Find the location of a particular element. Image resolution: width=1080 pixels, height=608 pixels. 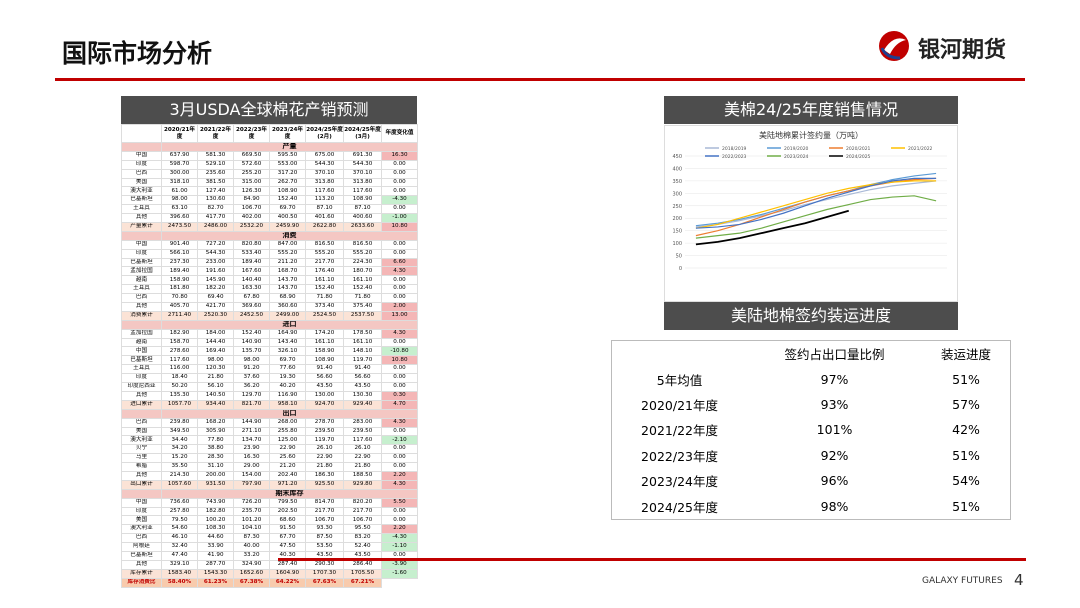

cell: 2524.50 is located at coordinates (324, 315).